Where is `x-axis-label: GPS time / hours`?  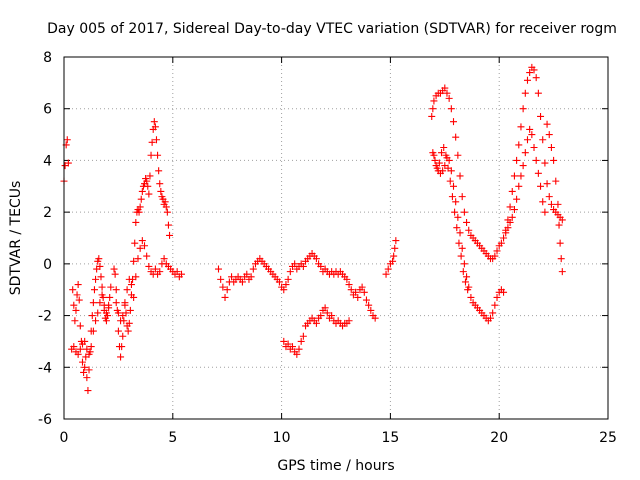 x-axis-label: GPS time / hours is located at coordinates (335, 466).